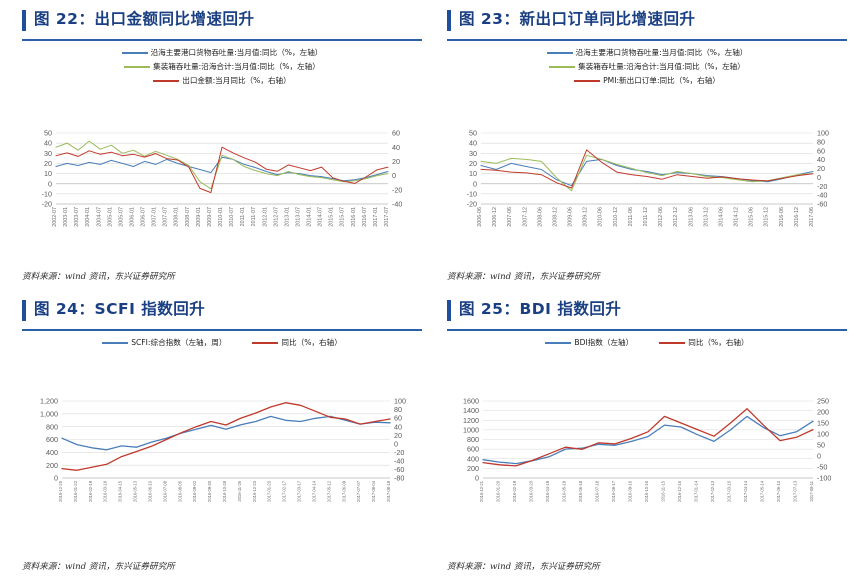  Describe the element at coordinates (77, 217) in the screenshot. I see `svg-text: 2003-07` at that location.